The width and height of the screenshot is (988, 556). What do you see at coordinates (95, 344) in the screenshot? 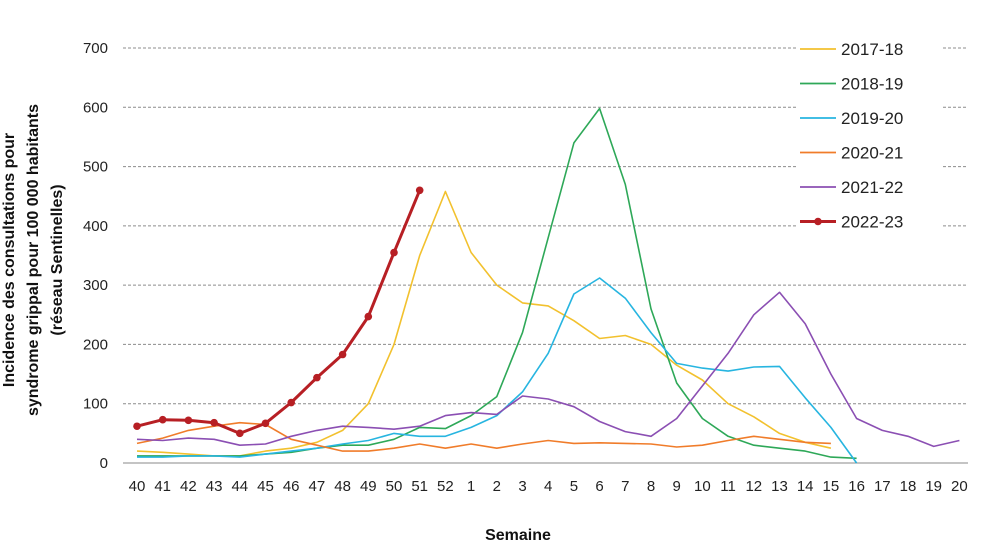
I see `y-tick-label-200: 200` at bounding box center [95, 344].